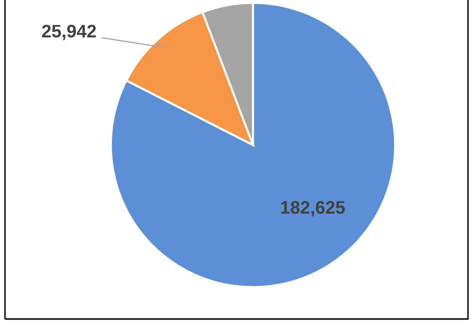 This screenshot has height=324, width=474. I want to click on data-label: 182,625, so click(313, 208).